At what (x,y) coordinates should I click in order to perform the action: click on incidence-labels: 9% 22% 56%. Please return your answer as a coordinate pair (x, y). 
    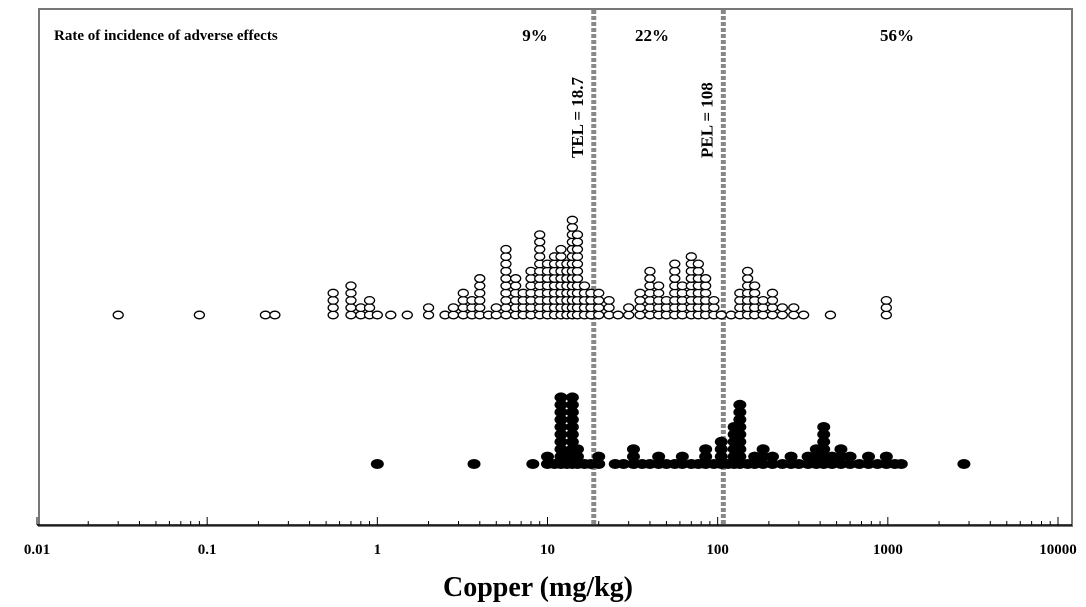
    Looking at the image, I should click on (718, 35).